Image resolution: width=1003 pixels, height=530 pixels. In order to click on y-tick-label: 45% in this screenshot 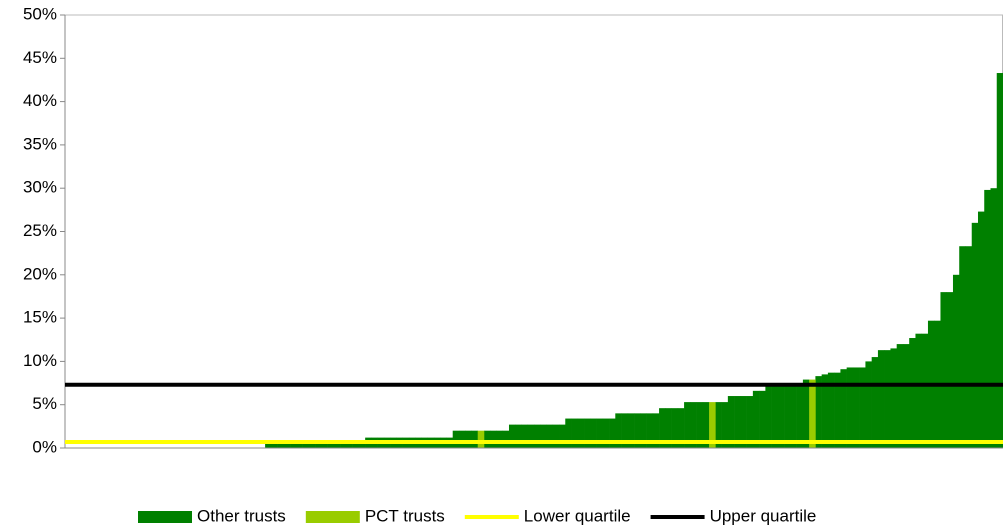, I will do `click(40, 57)`.